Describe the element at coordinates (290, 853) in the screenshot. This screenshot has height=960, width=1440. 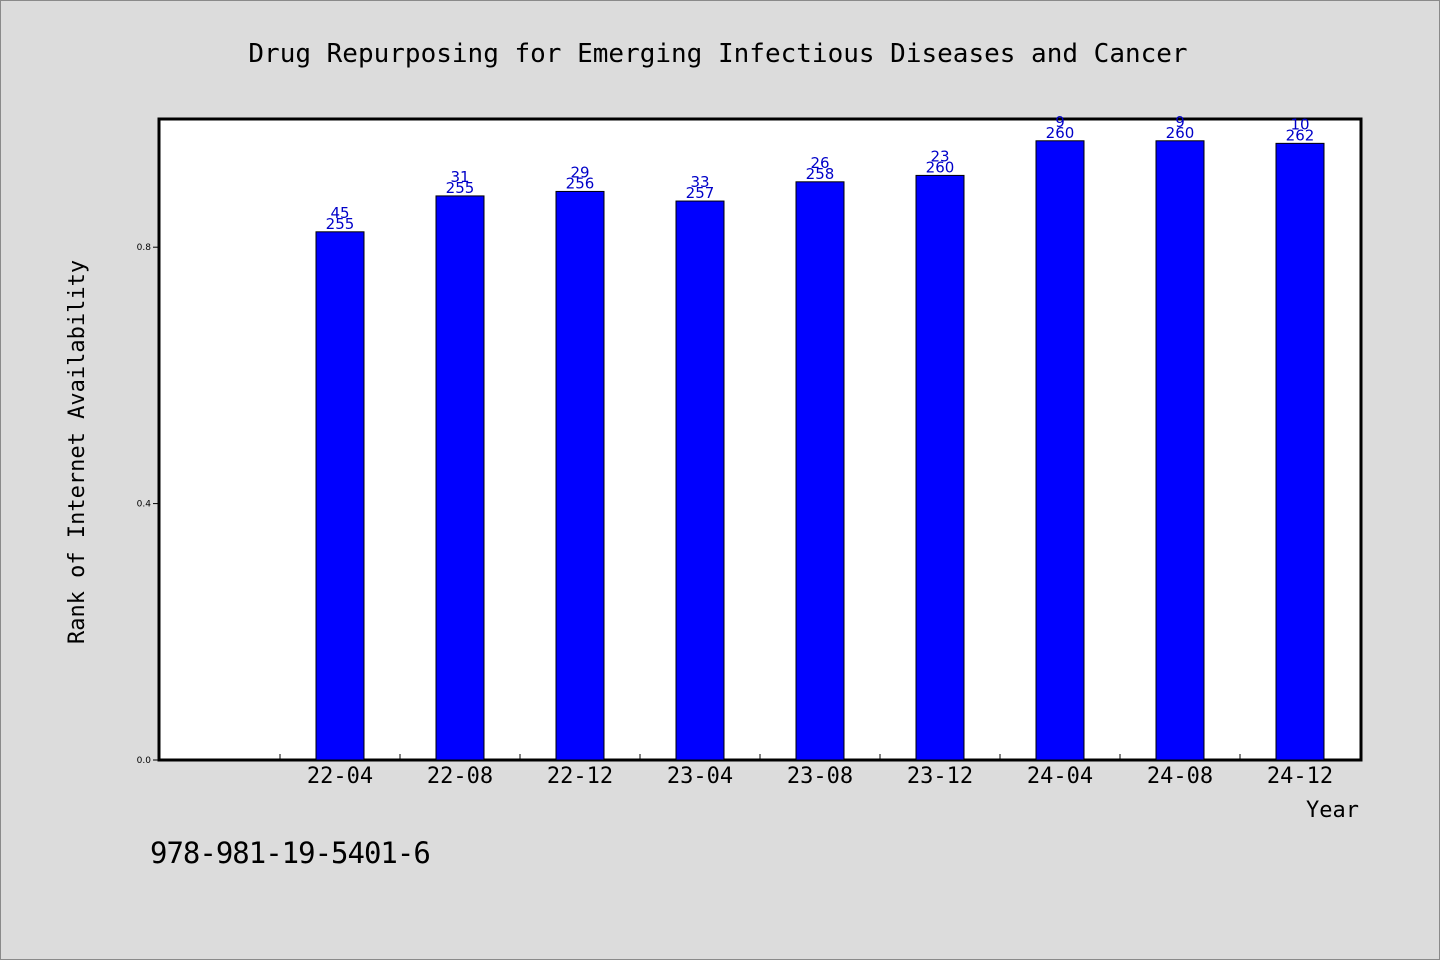
I see `isbn-label: 978-981-19-5401-6` at that location.